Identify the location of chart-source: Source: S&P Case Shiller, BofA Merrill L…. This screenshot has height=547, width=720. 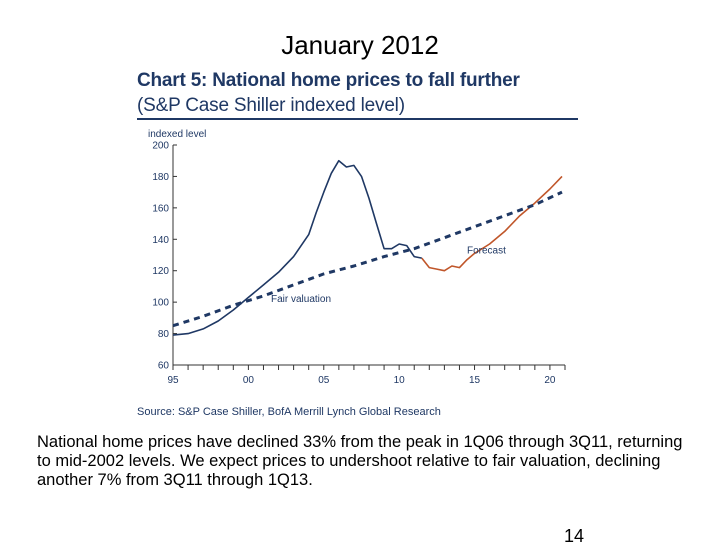
(289, 412).